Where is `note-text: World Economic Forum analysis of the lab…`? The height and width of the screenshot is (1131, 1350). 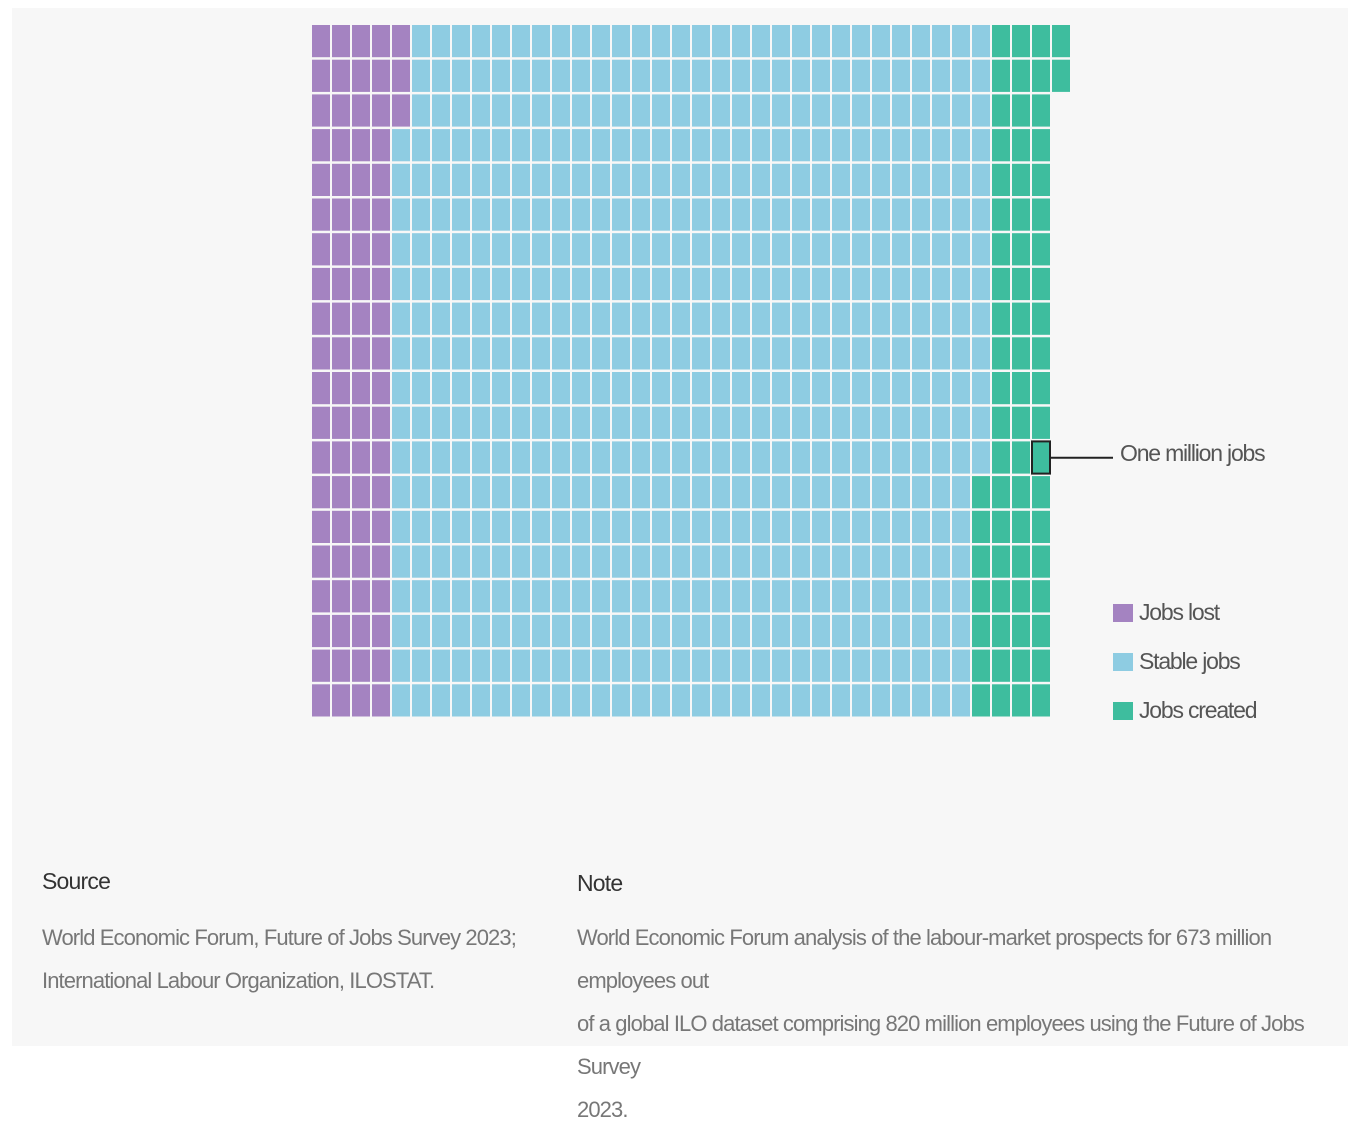
note-text: World Economic Forum analysis of the lab… is located at coordinates (963, 1023).